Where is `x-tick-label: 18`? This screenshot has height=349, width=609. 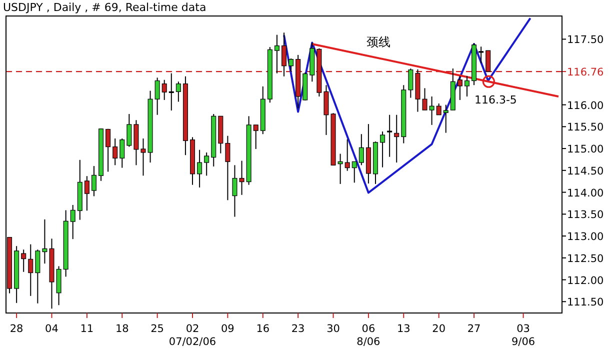 x-tick-label: 18 is located at coordinates (122, 329).